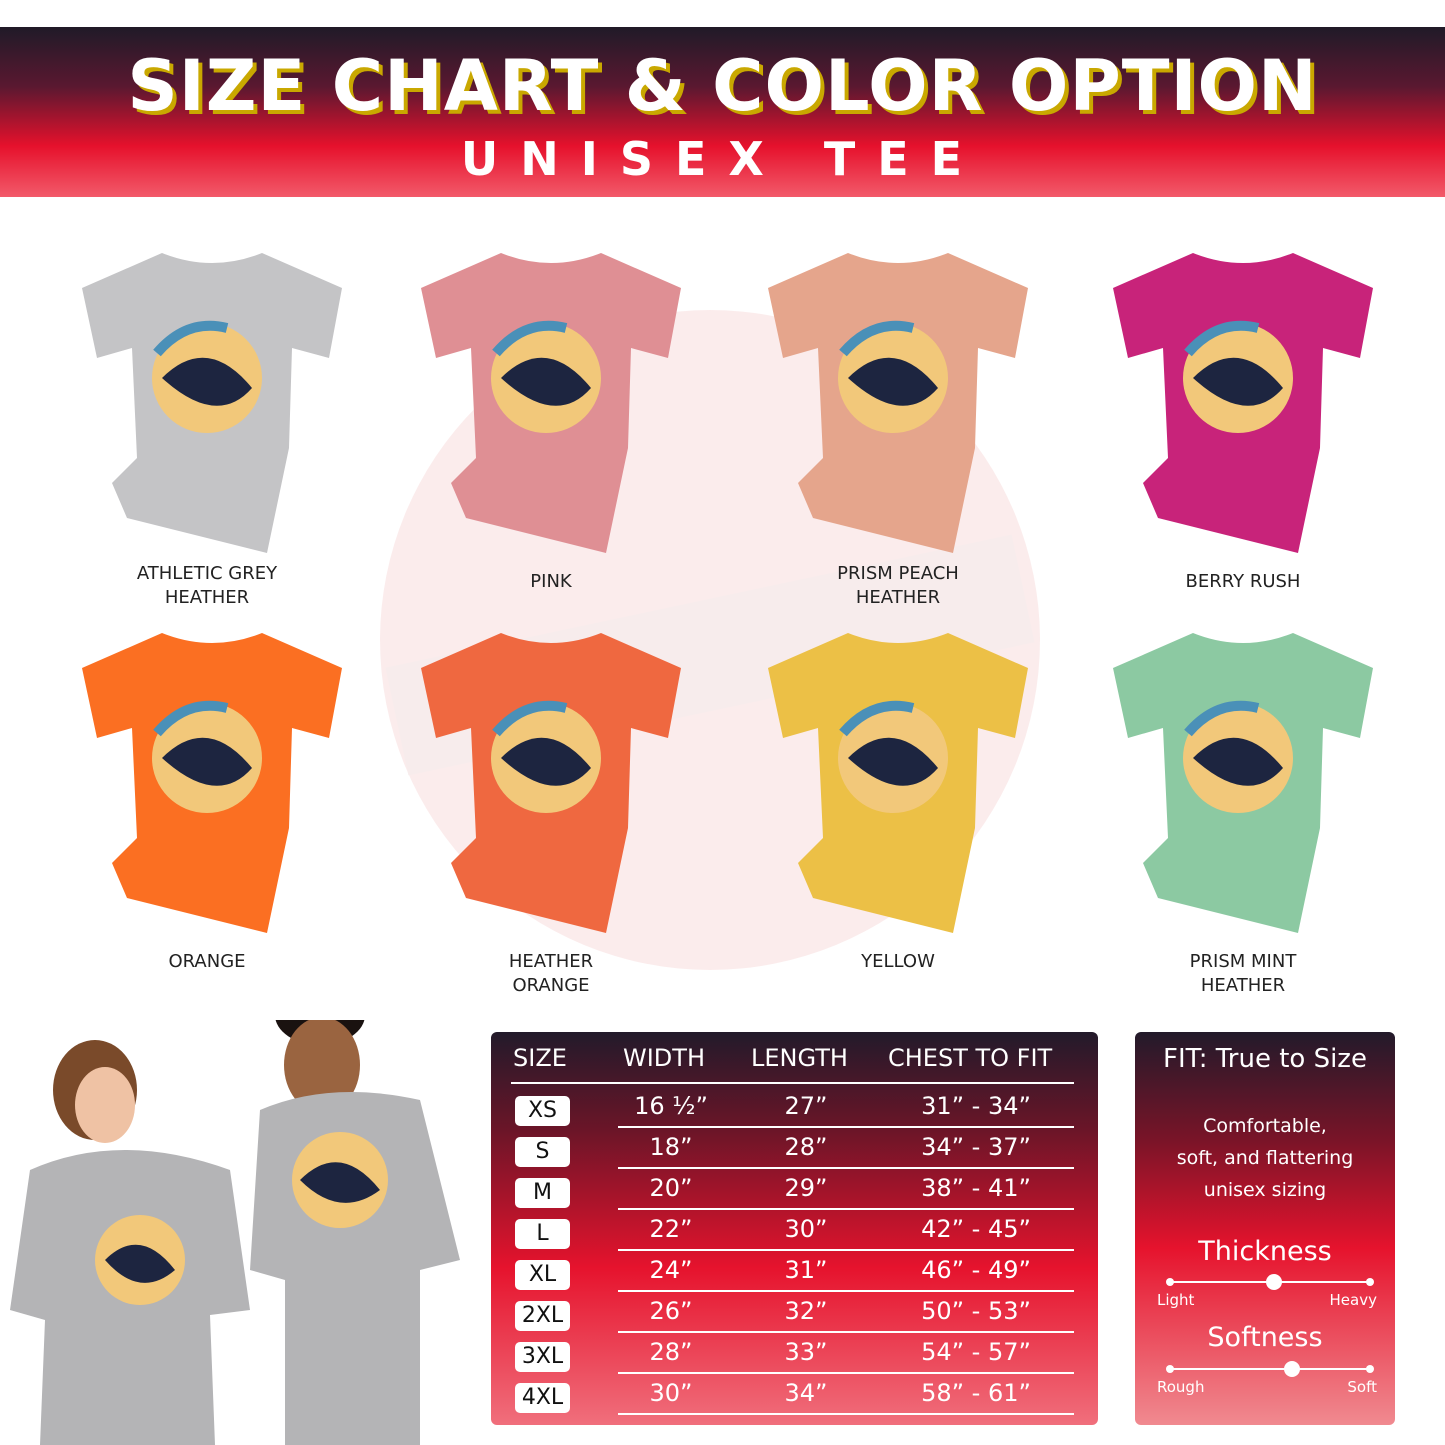  I want to click on header-divider, so click(792, 1083).